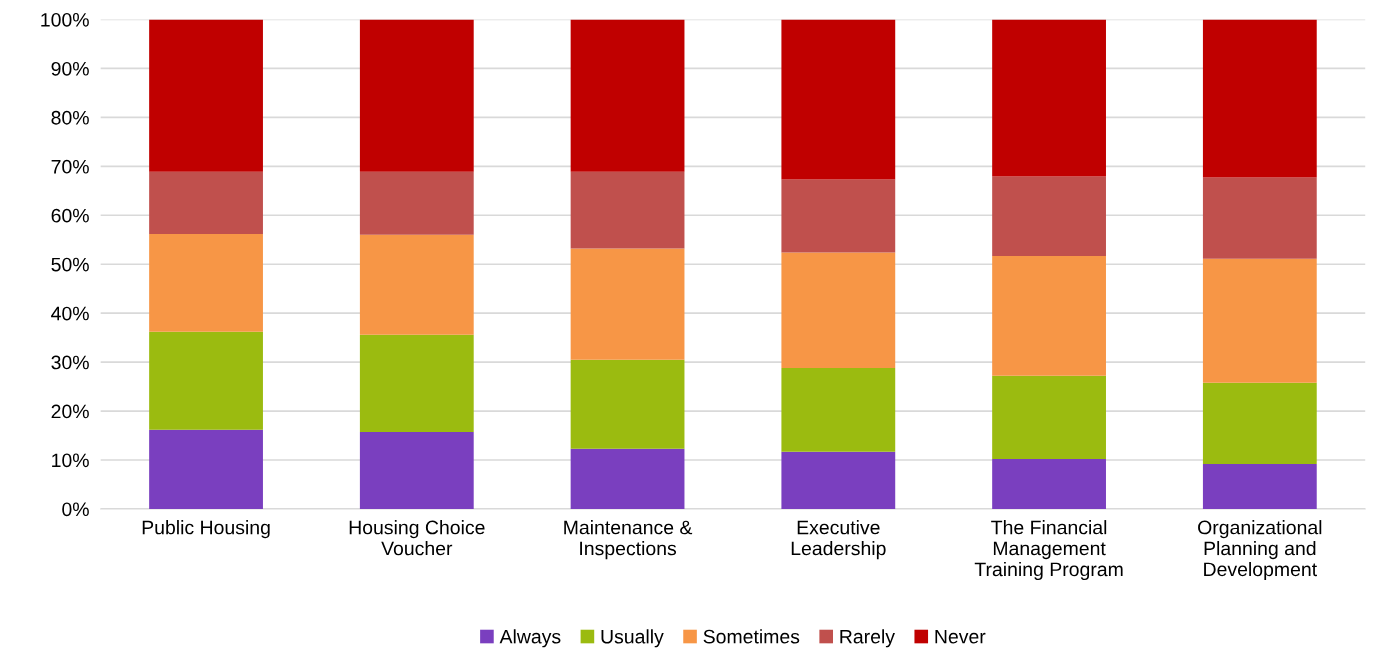 The width and height of the screenshot is (1379, 650). I want to click on y-tick-label: 90%, so click(70, 68).